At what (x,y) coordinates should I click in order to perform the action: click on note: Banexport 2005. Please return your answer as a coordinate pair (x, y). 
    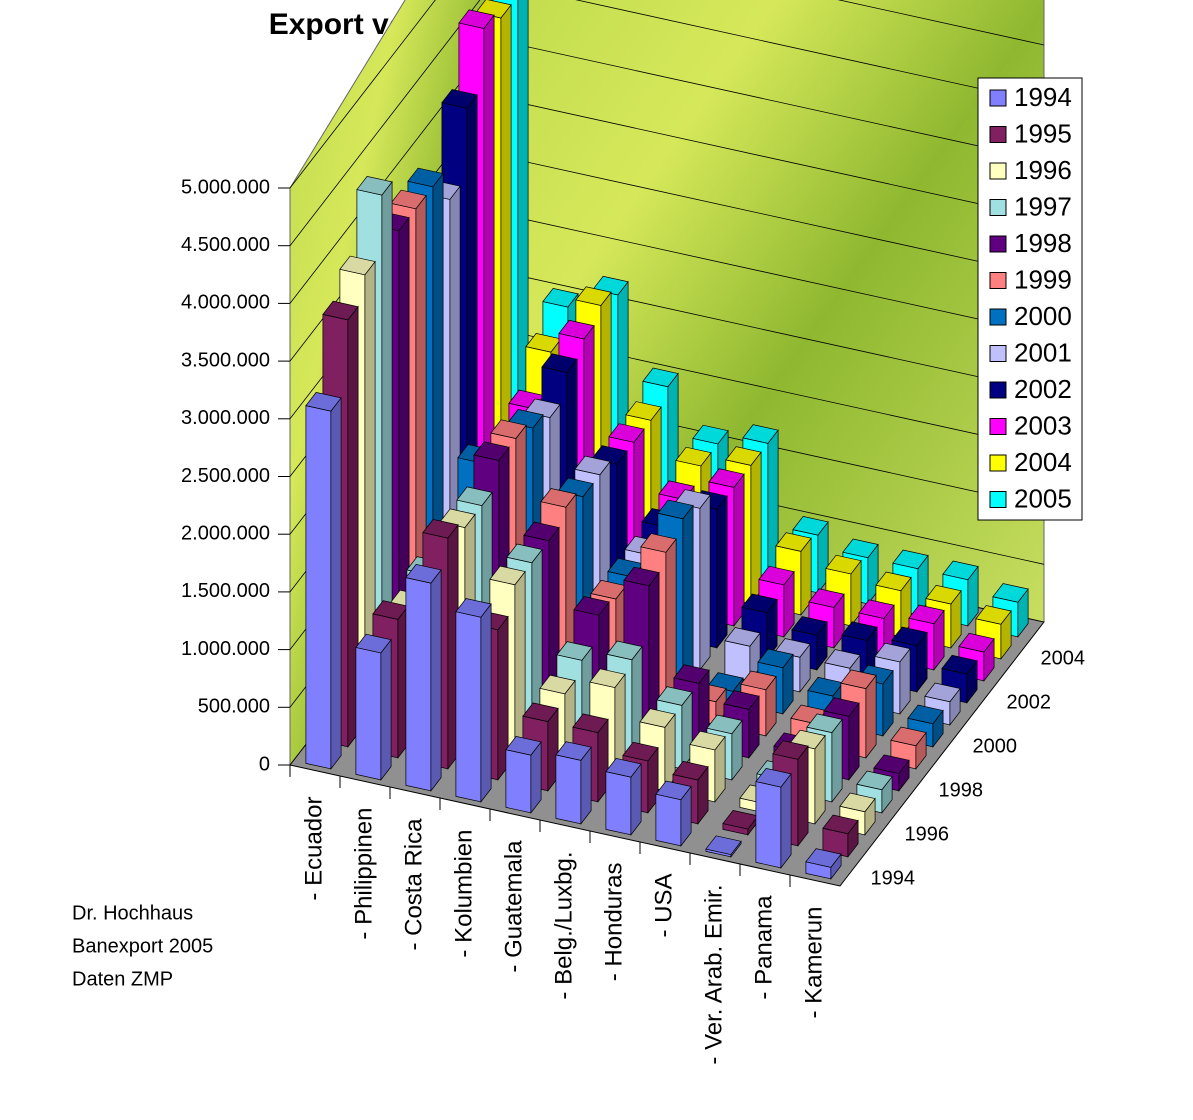
    Looking at the image, I should click on (142, 946).